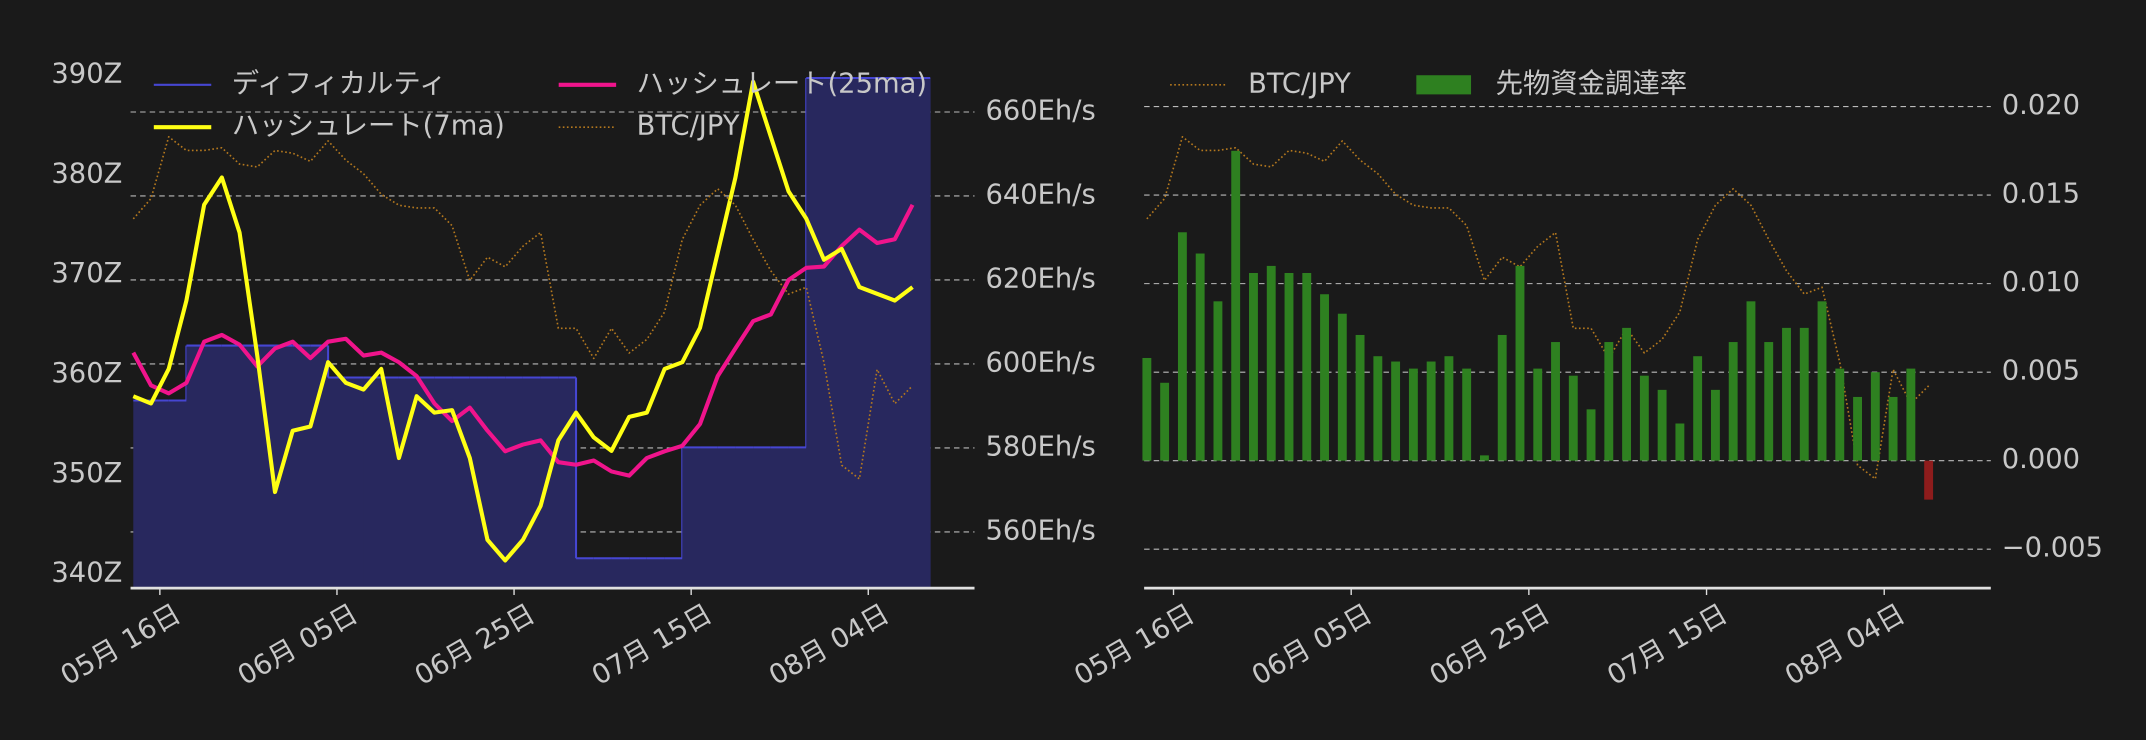 Image resolution: width=2146 pixels, height=740 pixels. What do you see at coordinates (523, 340) in the screenshot?
I see `series-line` at bounding box center [523, 340].